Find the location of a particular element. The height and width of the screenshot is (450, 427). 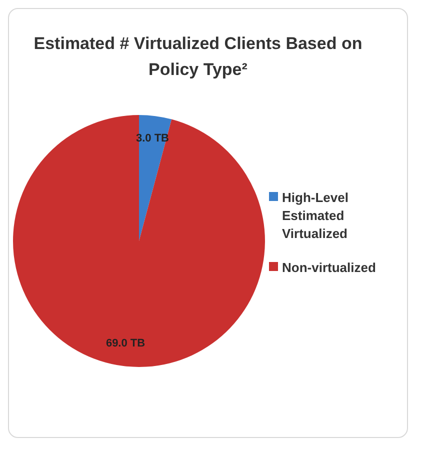

legend-label: High-Level Estimated Virtualized is located at coordinates (316, 216).